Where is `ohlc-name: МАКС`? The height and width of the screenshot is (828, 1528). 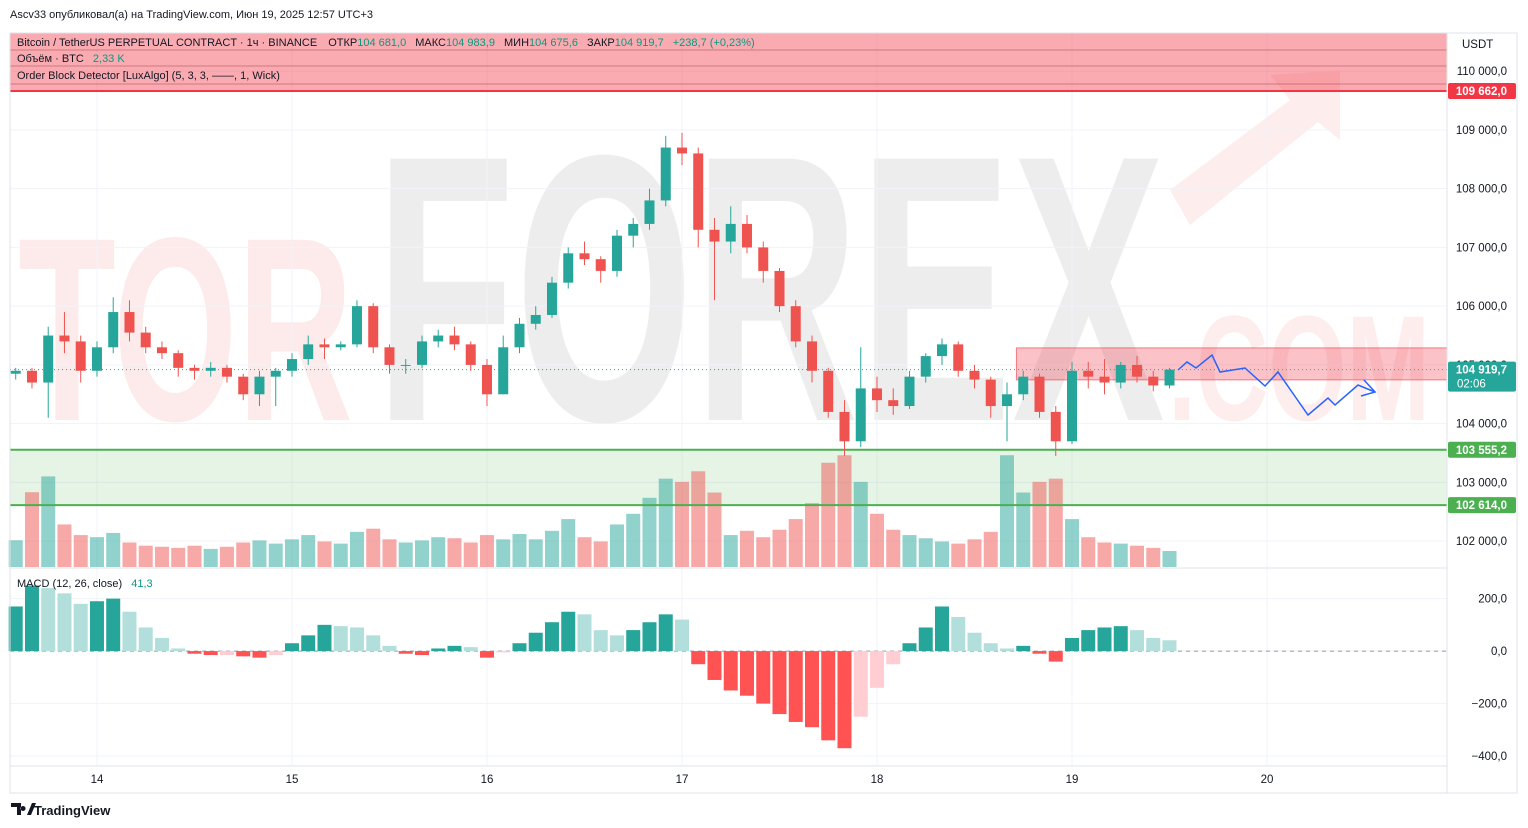 ohlc-name: МАКС is located at coordinates (430, 43).